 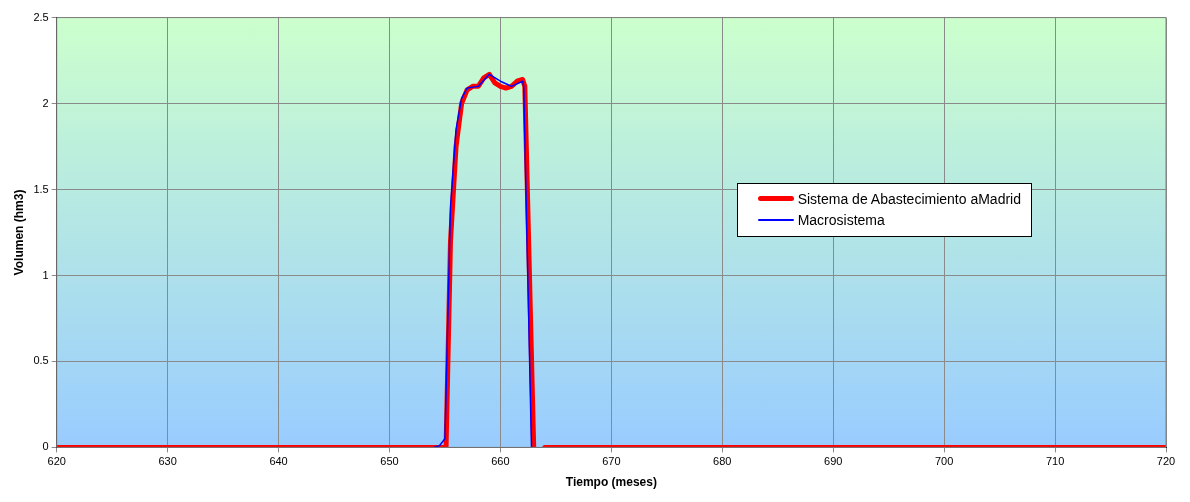 What do you see at coordinates (611, 482) in the screenshot?
I see `x-axis-title: Tiempo (meses)` at bounding box center [611, 482].